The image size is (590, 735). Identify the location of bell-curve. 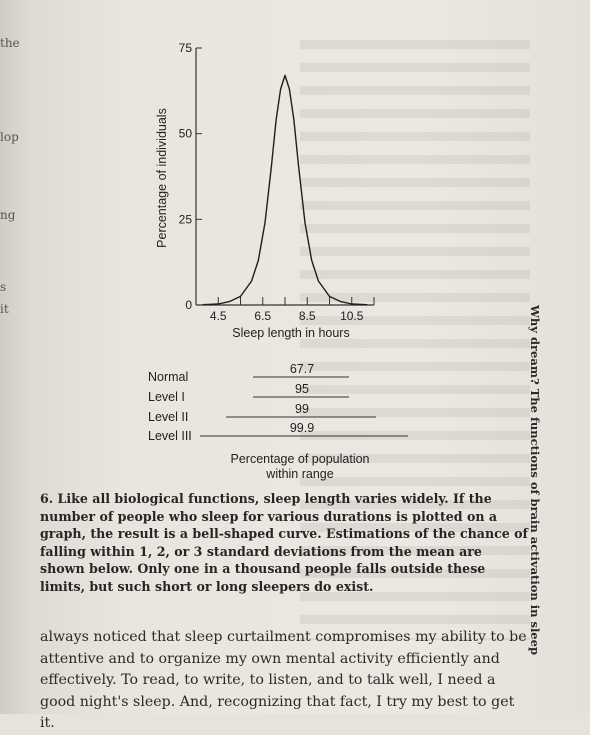
(285, 190).